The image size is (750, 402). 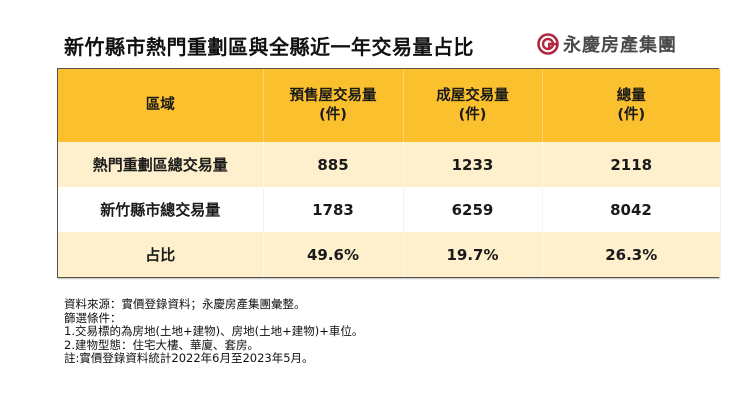 I want to click on brand-name: 永慶房產集團, so click(x=620, y=45).